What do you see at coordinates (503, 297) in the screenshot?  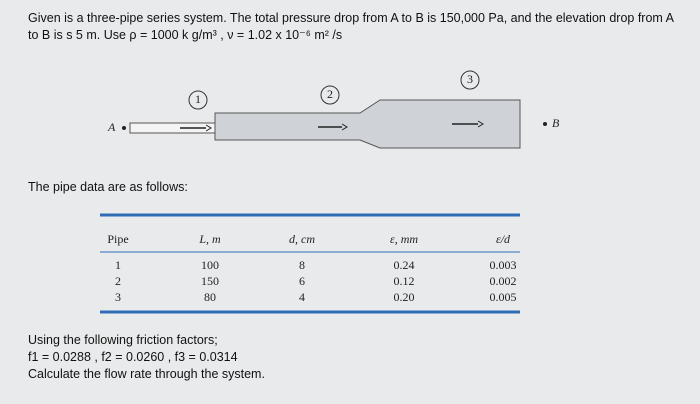 I see `table-cell: 0.005` at bounding box center [503, 297].